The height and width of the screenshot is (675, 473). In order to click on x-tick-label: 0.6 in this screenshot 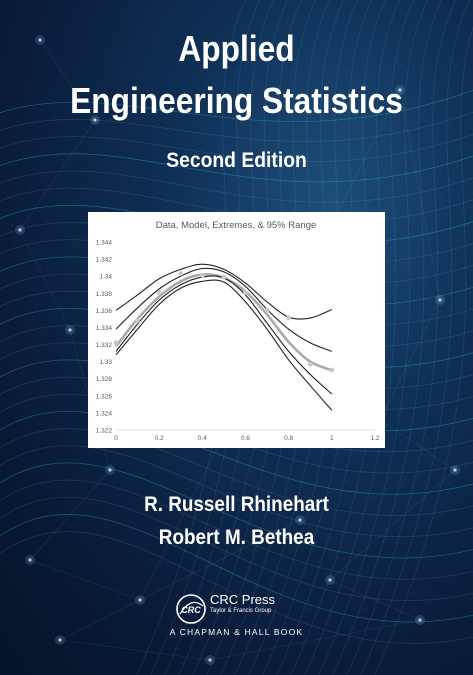, I will do `click(245, 438)`.